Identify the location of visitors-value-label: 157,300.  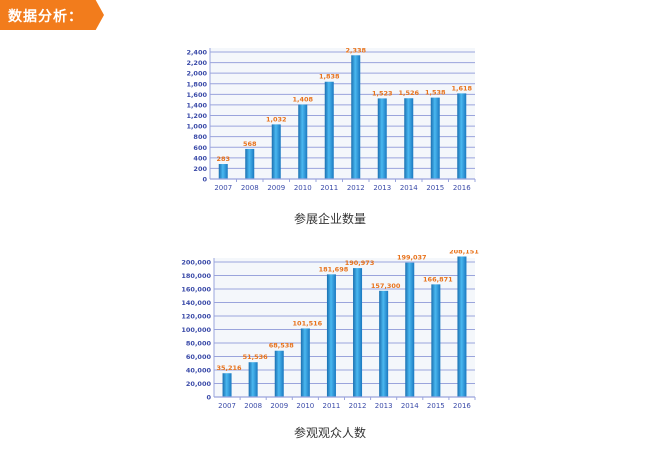
(386, 286).